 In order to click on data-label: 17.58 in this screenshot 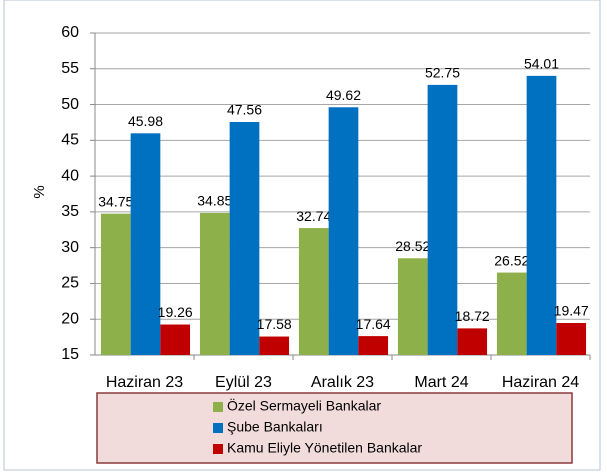, I will do `click(274, 324)`.